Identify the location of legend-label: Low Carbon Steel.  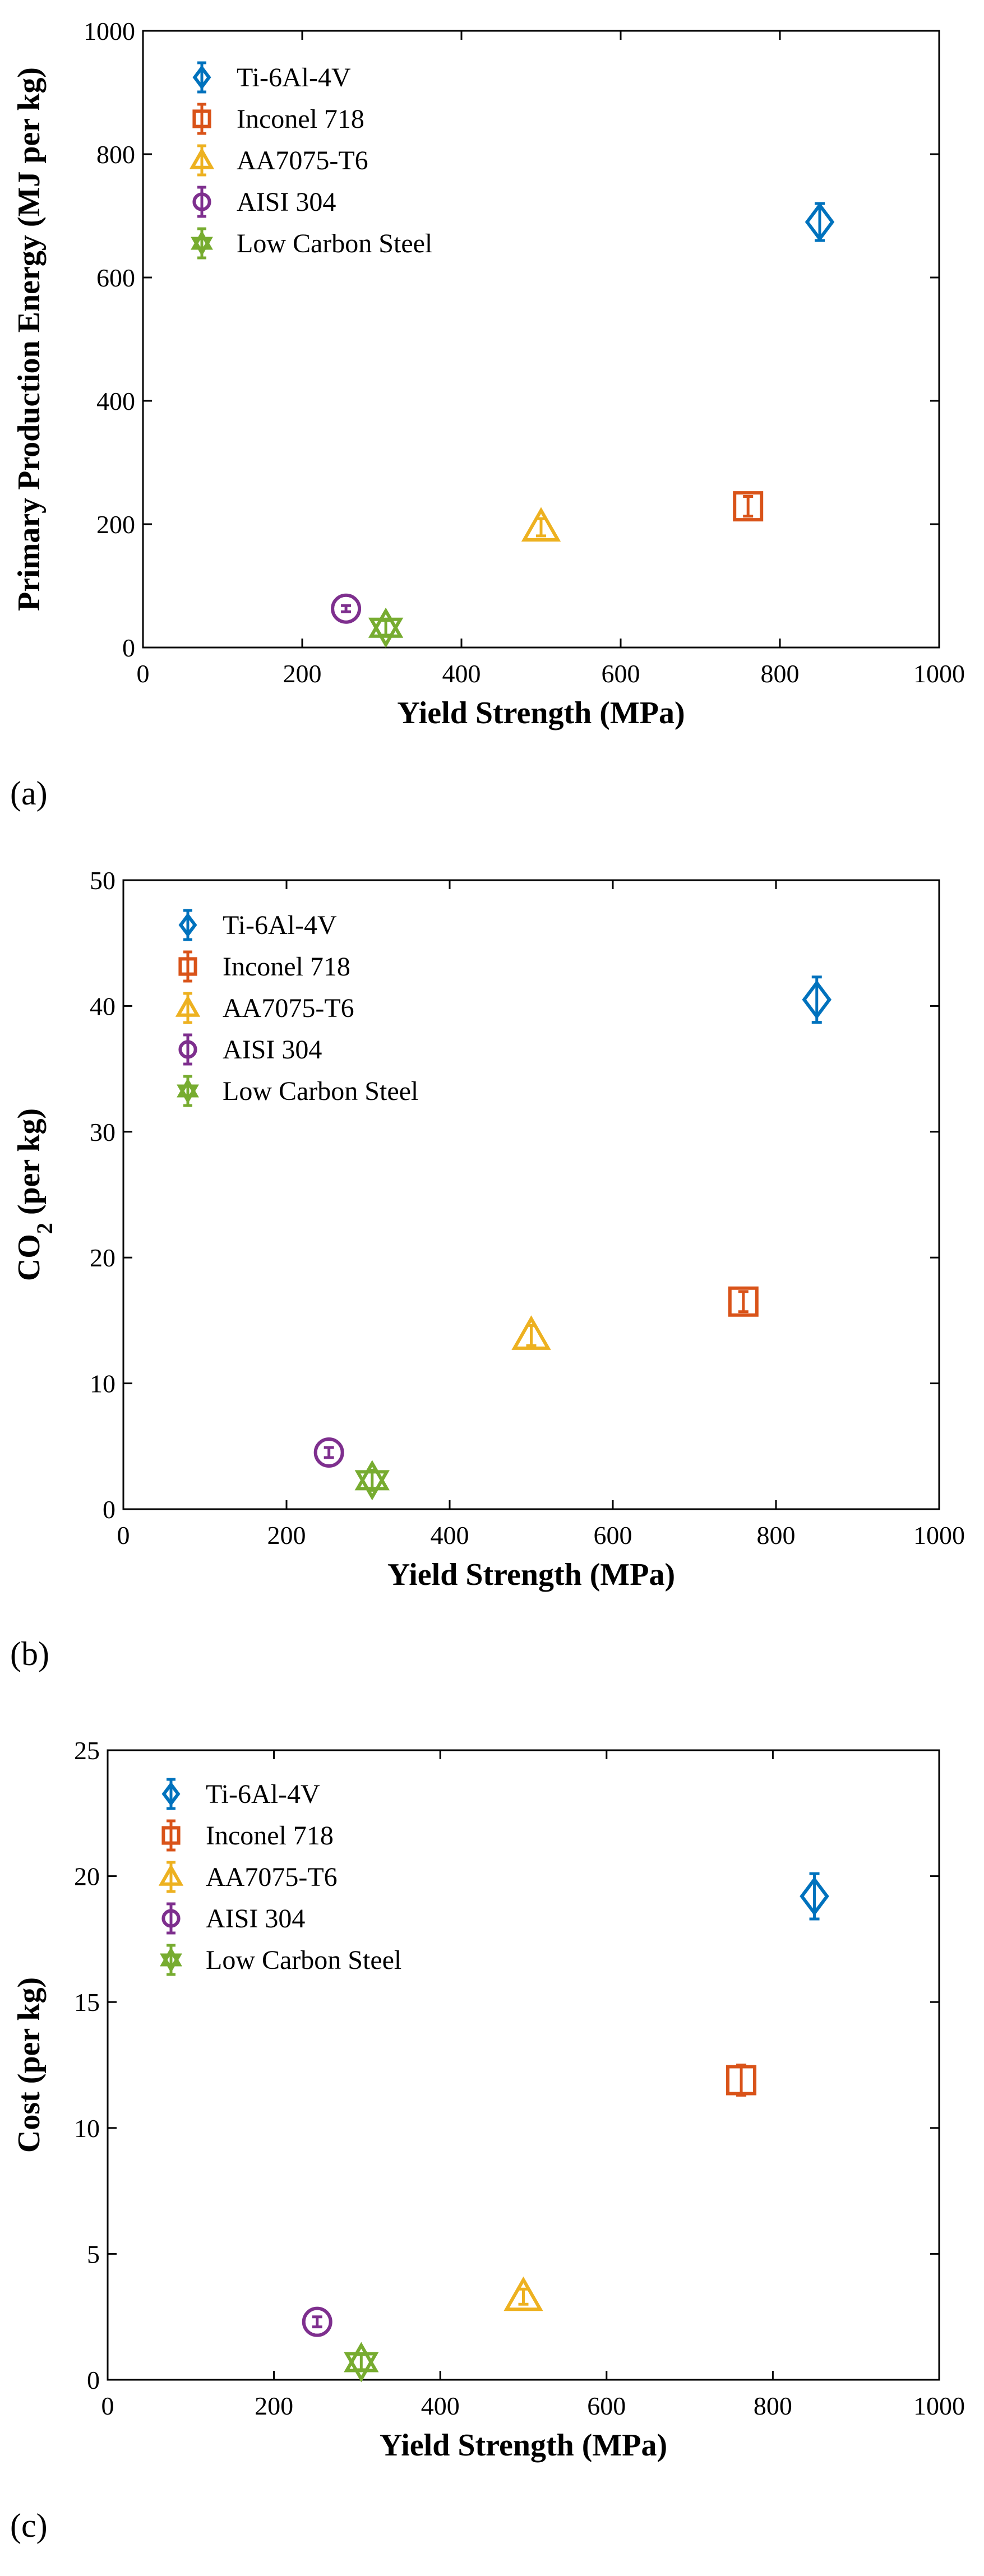
(320, 1091).